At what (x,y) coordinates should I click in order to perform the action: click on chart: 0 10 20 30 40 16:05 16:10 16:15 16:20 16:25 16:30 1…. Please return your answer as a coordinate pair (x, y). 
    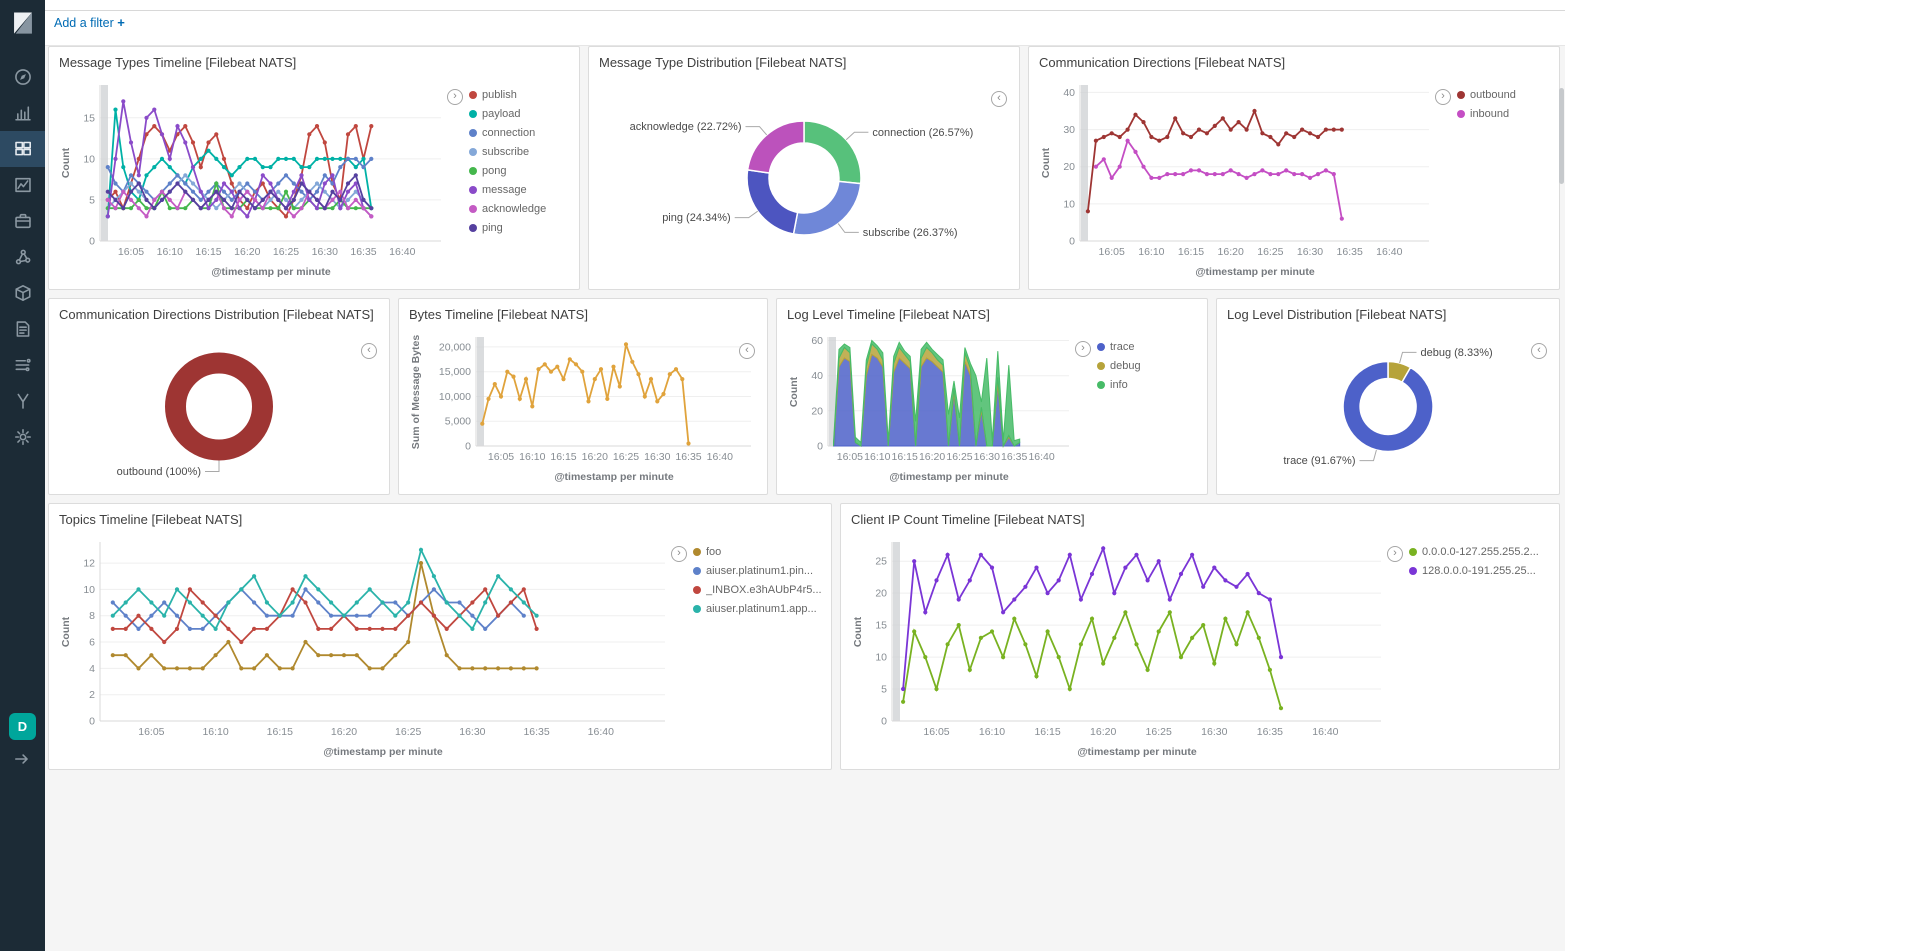
    Looking at the image, I should click on (1237, 178).